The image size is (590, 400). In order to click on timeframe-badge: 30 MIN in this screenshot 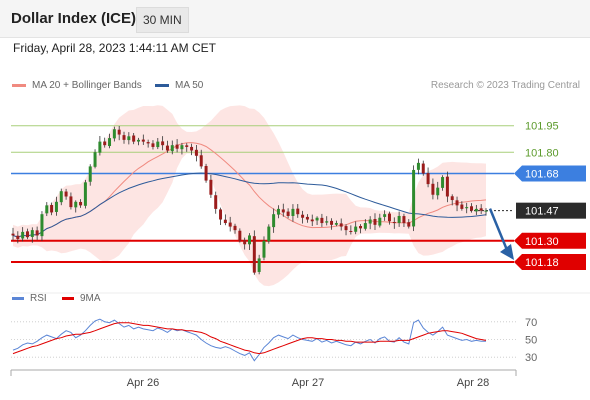, I will do `click(162, 20)`.